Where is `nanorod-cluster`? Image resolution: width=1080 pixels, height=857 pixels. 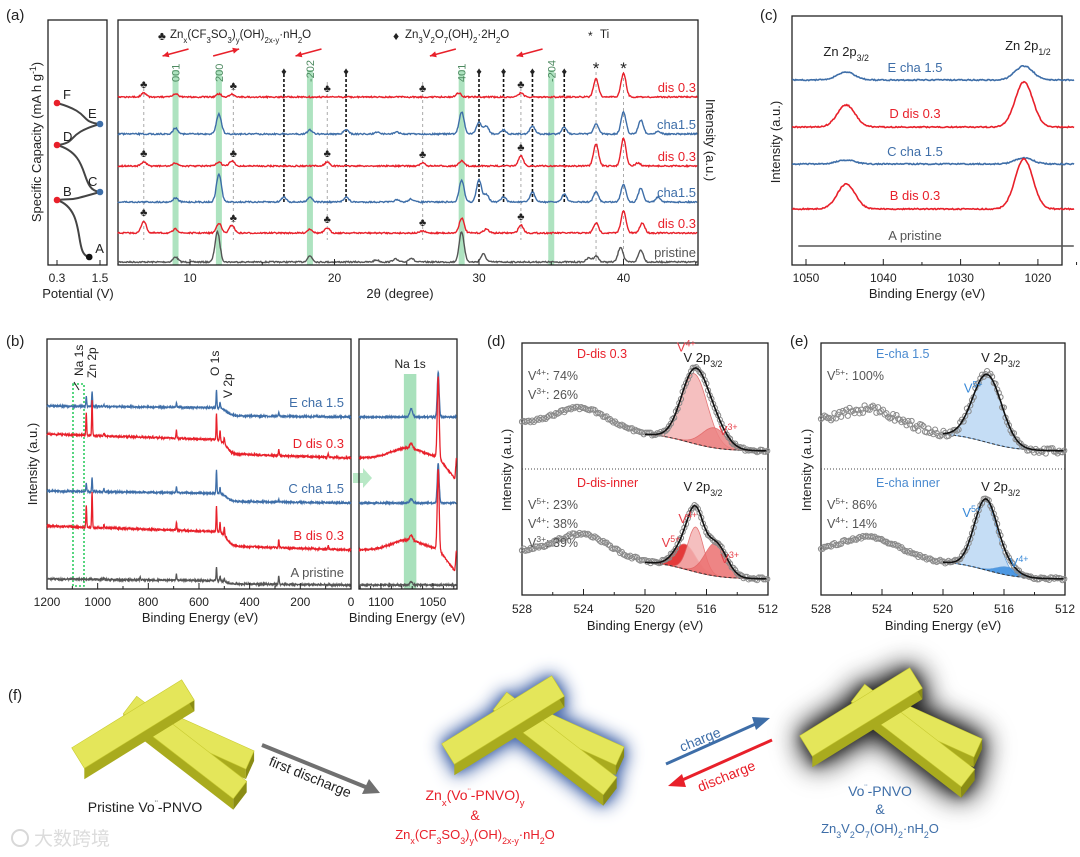 nanorod-cluster is located at coordinates (891, 732).